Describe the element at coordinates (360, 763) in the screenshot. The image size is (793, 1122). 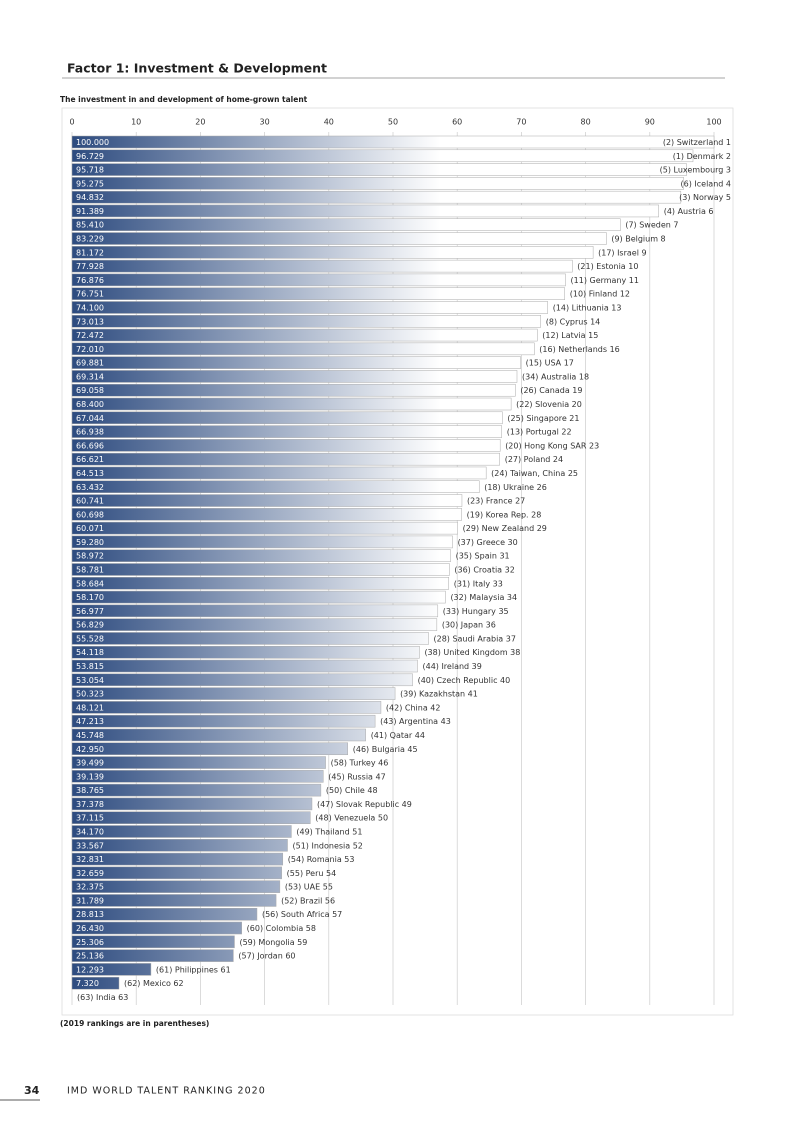
I see `category-label: (58) Turkey 46` at that location.